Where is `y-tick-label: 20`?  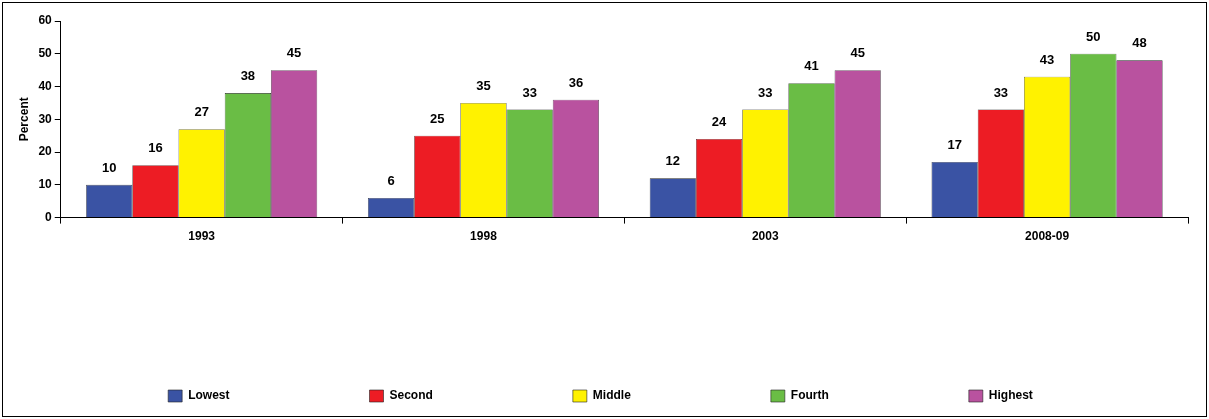
y-tick-label: 20 is located at coordinates (45, 151).